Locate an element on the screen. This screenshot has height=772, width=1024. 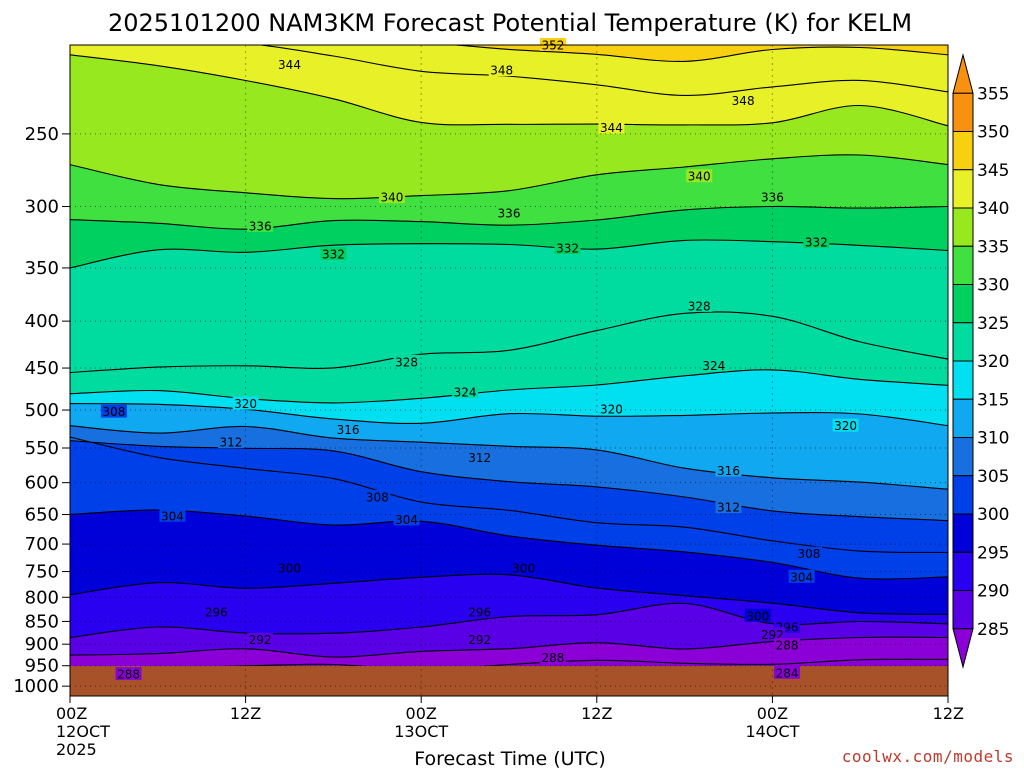
y-tick-label: 400 is located at coordinates (42, 321).